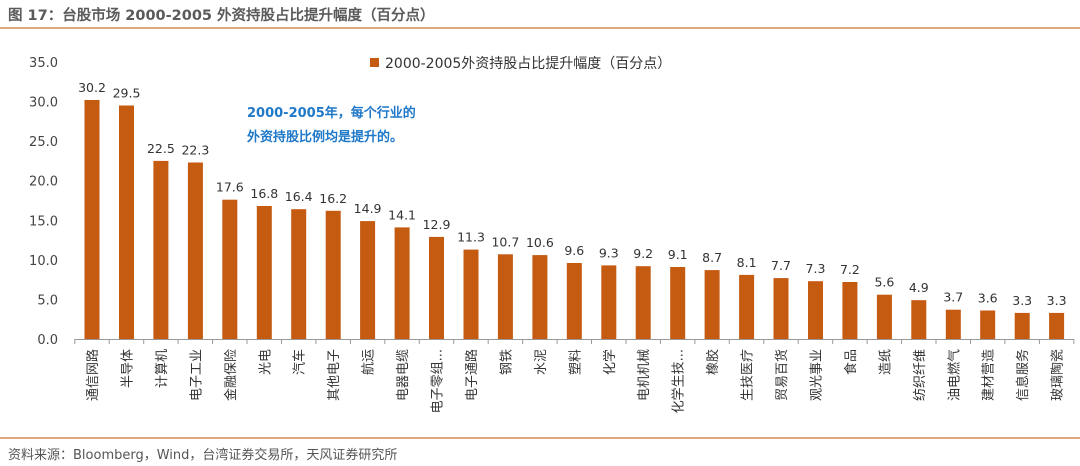 This screenshot has height=466, width=1080. I want to click on bar-value-label: 22.5, so click(161, 148).